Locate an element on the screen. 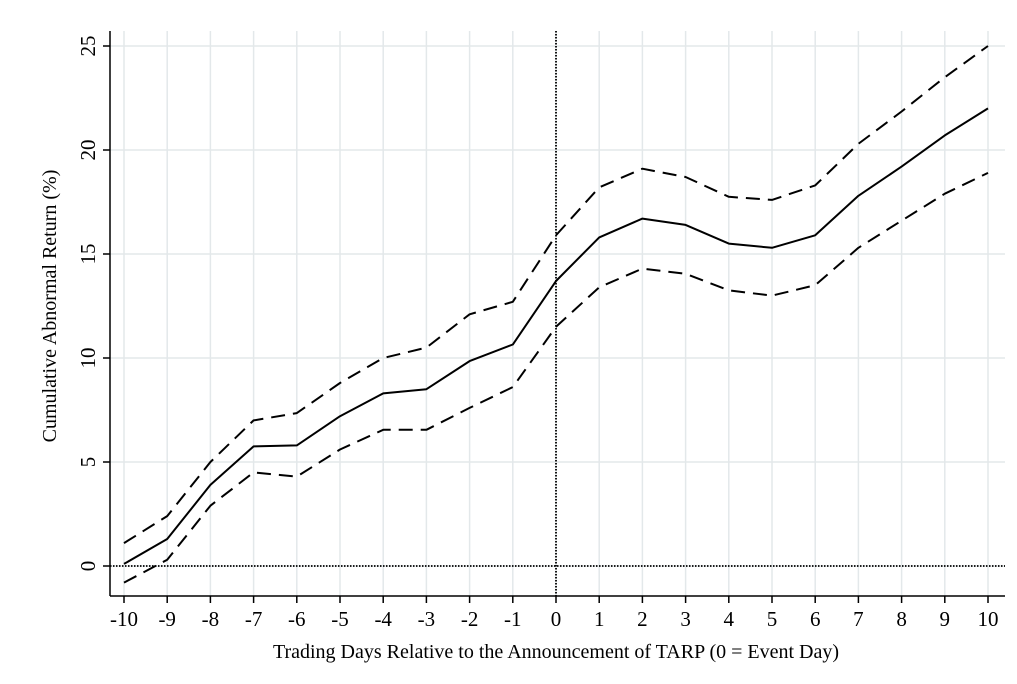  x-tick-label: -10 is located at coordinates (124, 619).